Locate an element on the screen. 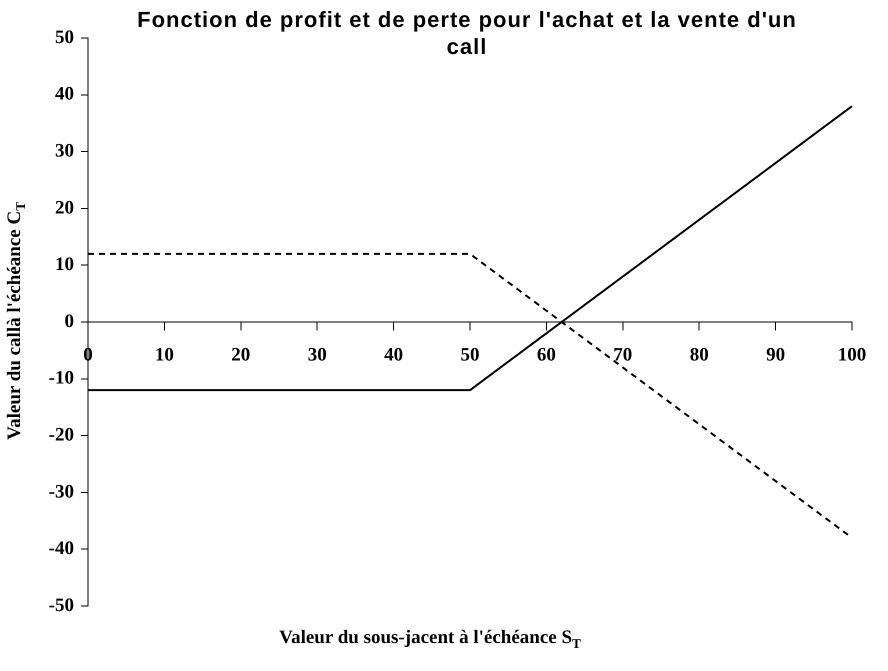  x-axis-title: Valeur du sous-jacent à l'échéance S$_{T}$ is located at coordinates (430, 639).